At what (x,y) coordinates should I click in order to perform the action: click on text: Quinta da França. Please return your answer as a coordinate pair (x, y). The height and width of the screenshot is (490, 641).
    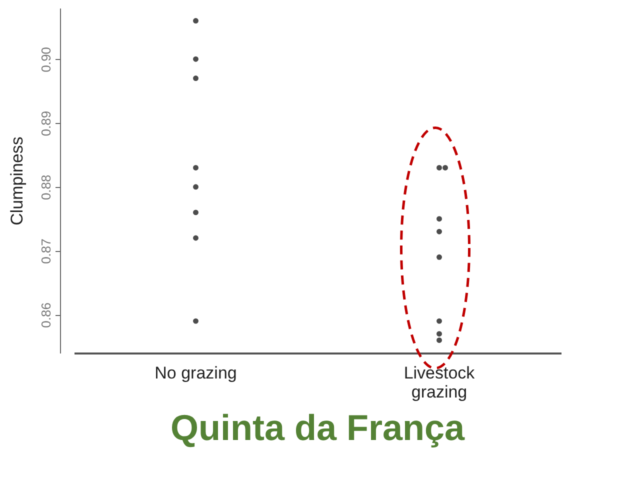
    Looking at the image, I should click on (318, 427).